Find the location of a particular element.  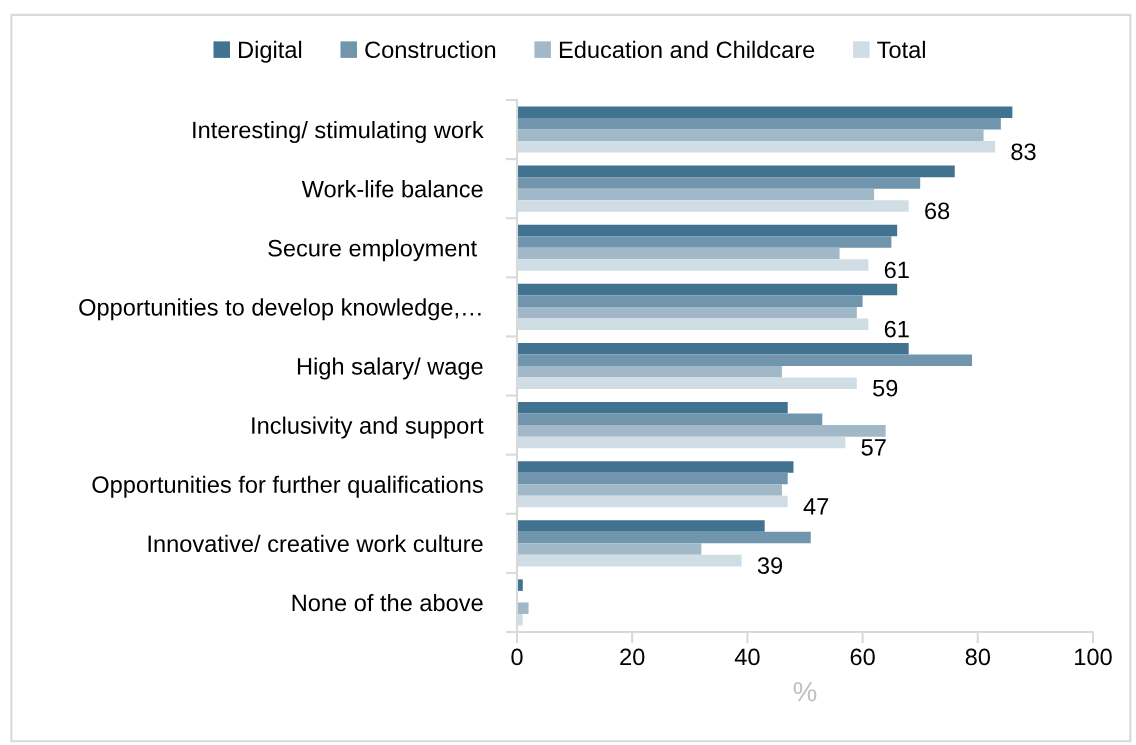

x-tick-label: 60 is located at coordinates (862, 657).